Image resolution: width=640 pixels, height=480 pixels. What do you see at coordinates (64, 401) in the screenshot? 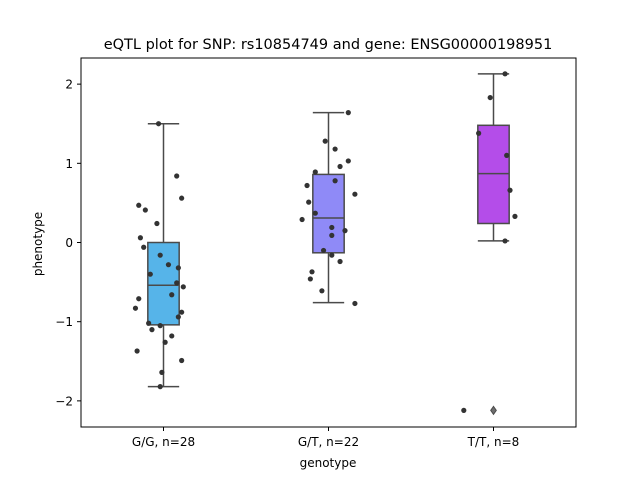
I see `y-tick-label: −2` at bounding box center [64, 401].